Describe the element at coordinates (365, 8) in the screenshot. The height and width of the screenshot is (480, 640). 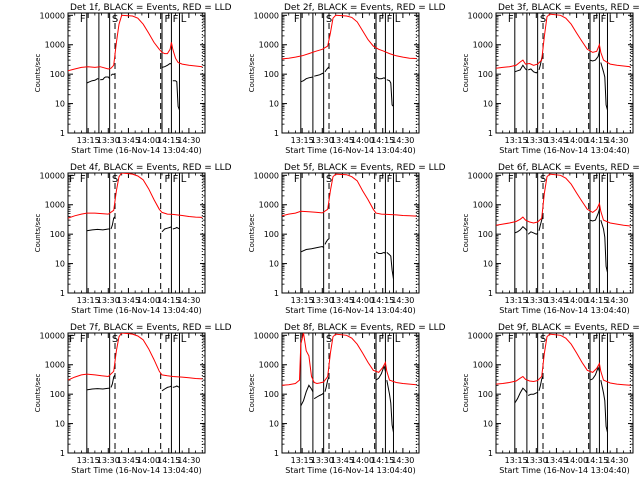
I see `chart-title: Det 2f, BLACK = Events, RED = LLD` at that location.